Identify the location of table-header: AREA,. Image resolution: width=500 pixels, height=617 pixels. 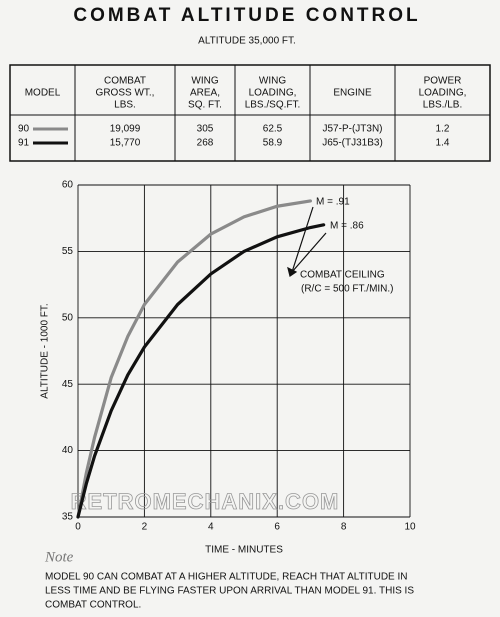
(205, 93).